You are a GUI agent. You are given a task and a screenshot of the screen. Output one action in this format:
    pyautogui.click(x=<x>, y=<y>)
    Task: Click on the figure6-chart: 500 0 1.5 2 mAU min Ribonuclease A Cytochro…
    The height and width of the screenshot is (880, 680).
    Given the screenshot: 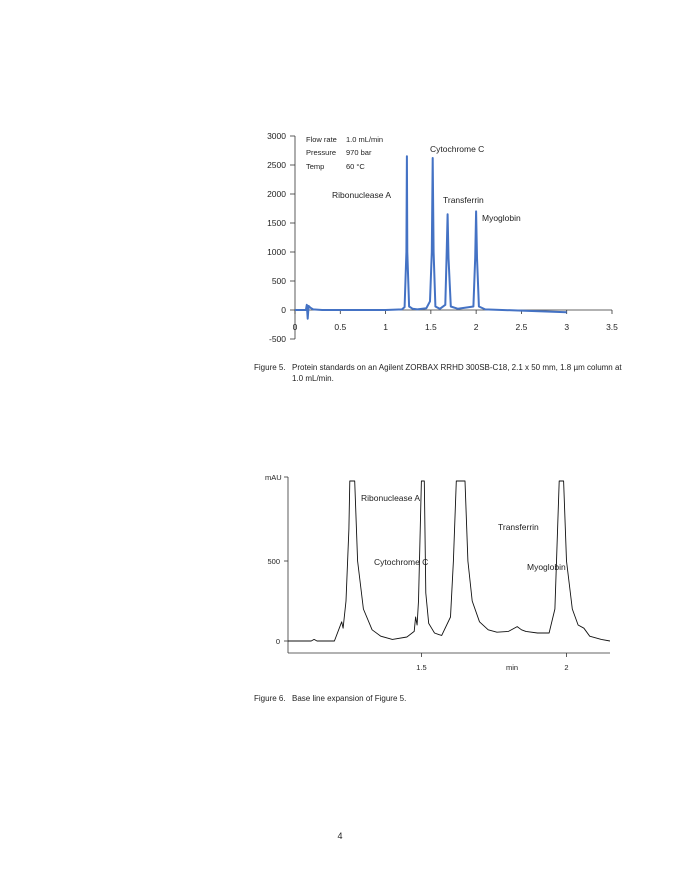 What is the action you would take?
    pyautogui.click(x=437, y=572)
    